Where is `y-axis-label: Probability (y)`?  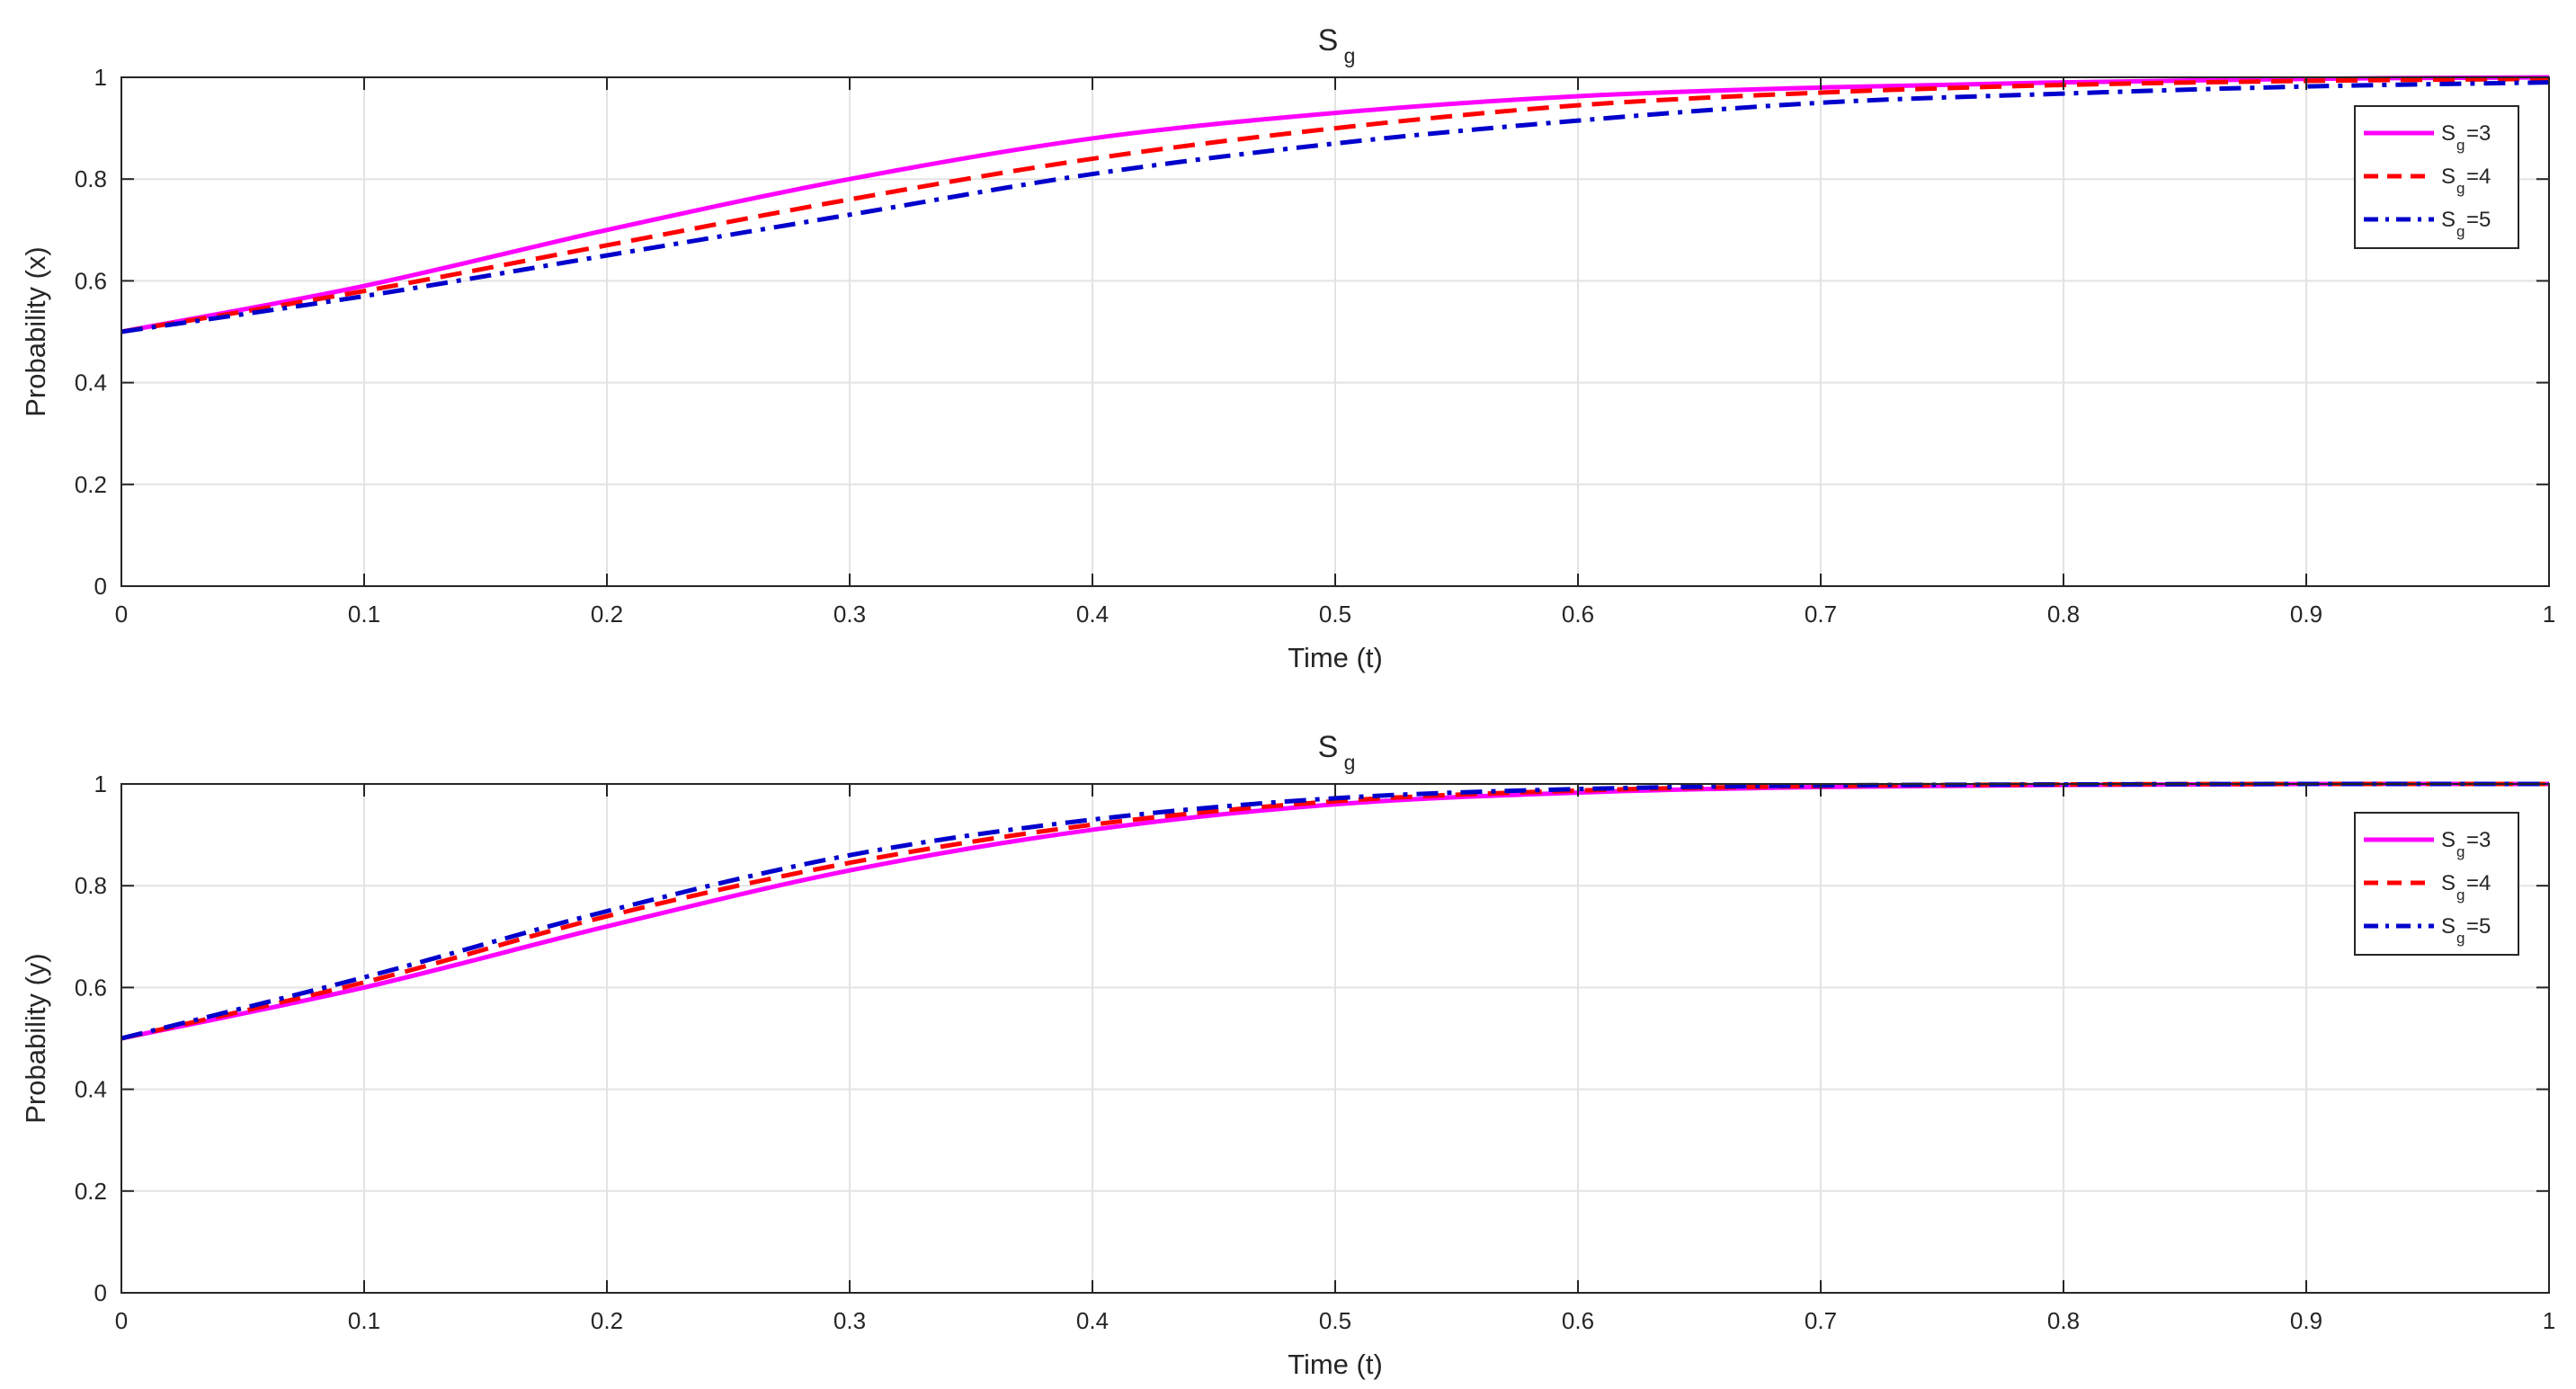
y-axis-label: Probability (y) is located at coordinates (35, 1038).